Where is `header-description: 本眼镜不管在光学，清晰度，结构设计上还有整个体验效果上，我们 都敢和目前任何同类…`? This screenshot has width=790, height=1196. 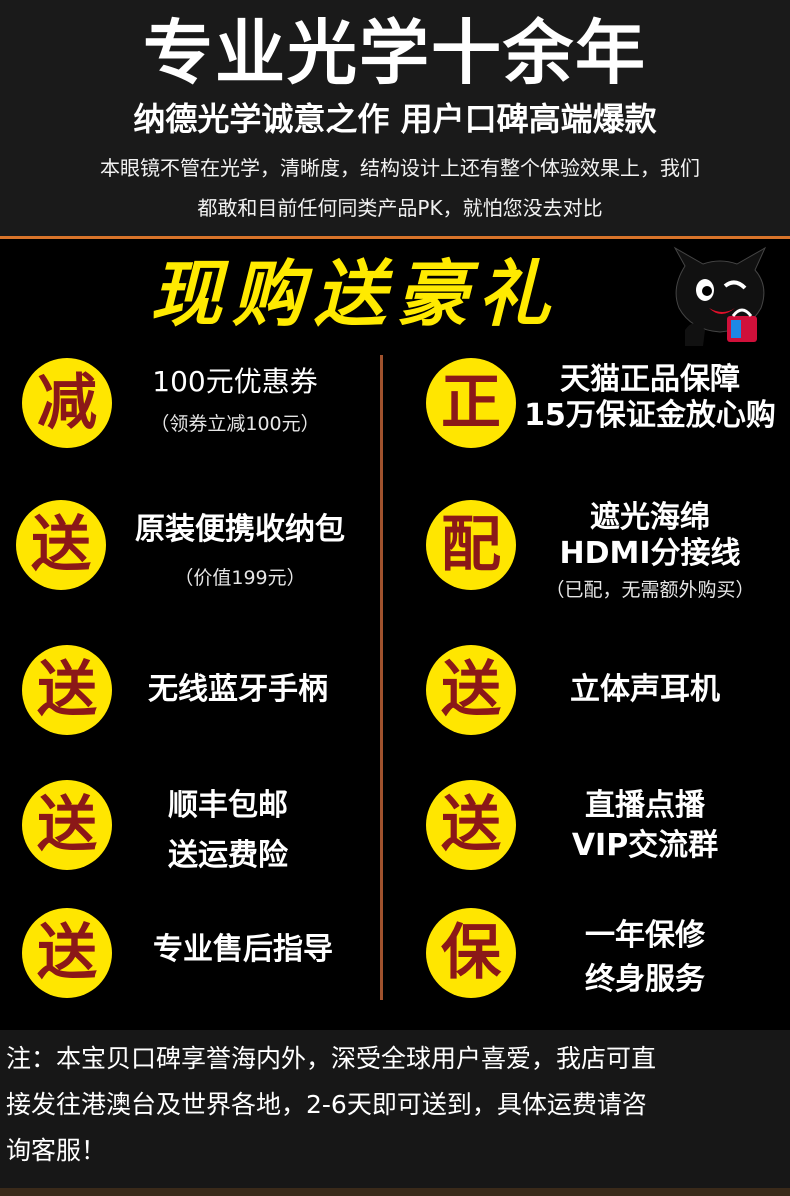 header-description: 本眼镜不管在光学，清晰度，结构设计上还有整个体验效果上，我们 都敢和目前任何同类… is located at coordinates (400, 188).